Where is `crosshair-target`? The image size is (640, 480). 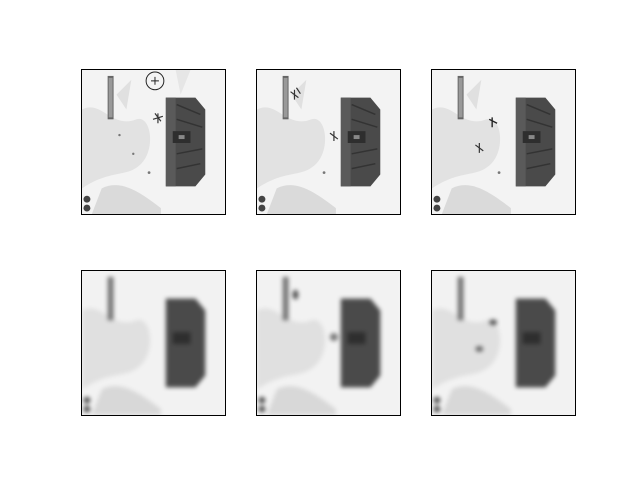
crosshair-target is located at coordinates (155, 81).